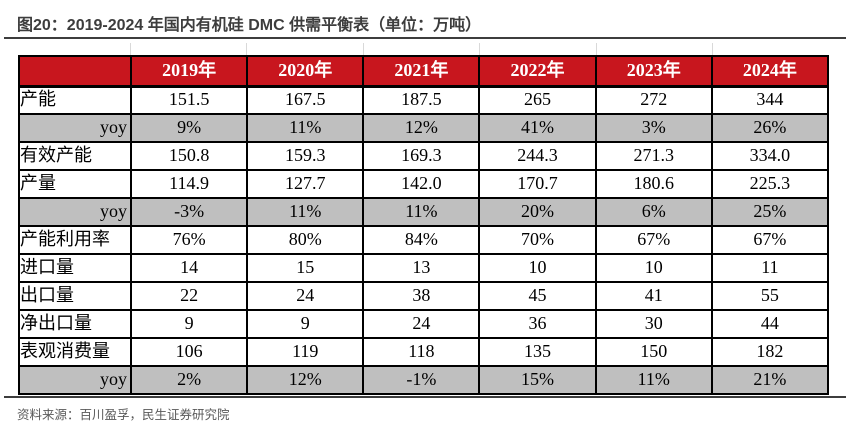 The image size is (846, 435). What do you see at coordinates (653, 352) in the screenshot?
I see `table-cell: 150` at bounding box center [653, 352].